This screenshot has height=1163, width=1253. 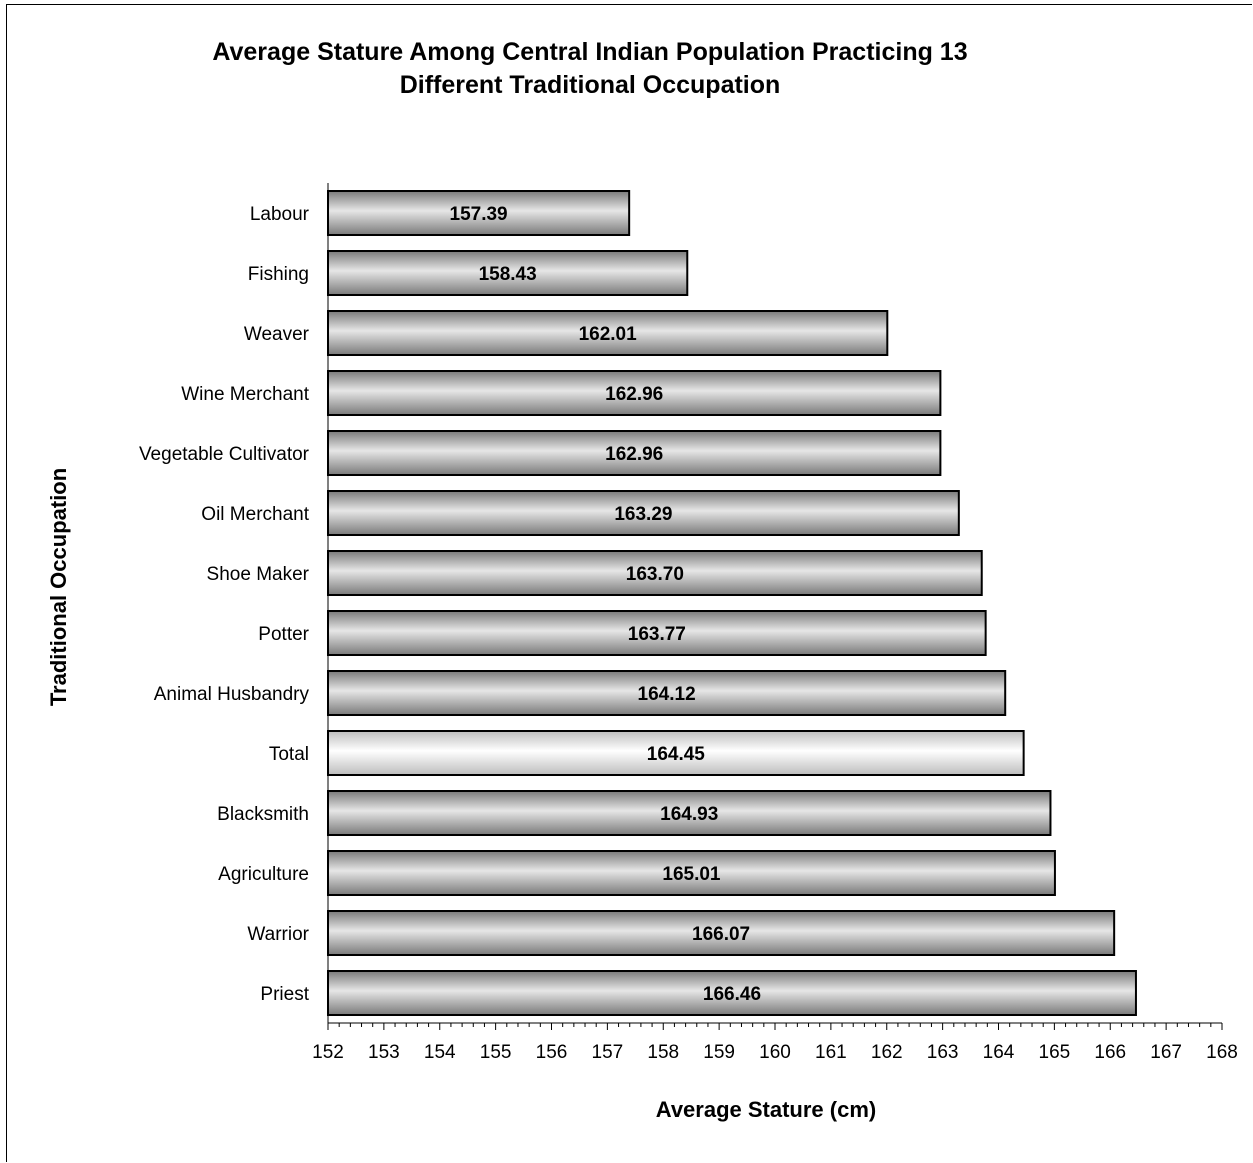 I want to click on category-label: Shoe Maker, so click(x=258, y=574).